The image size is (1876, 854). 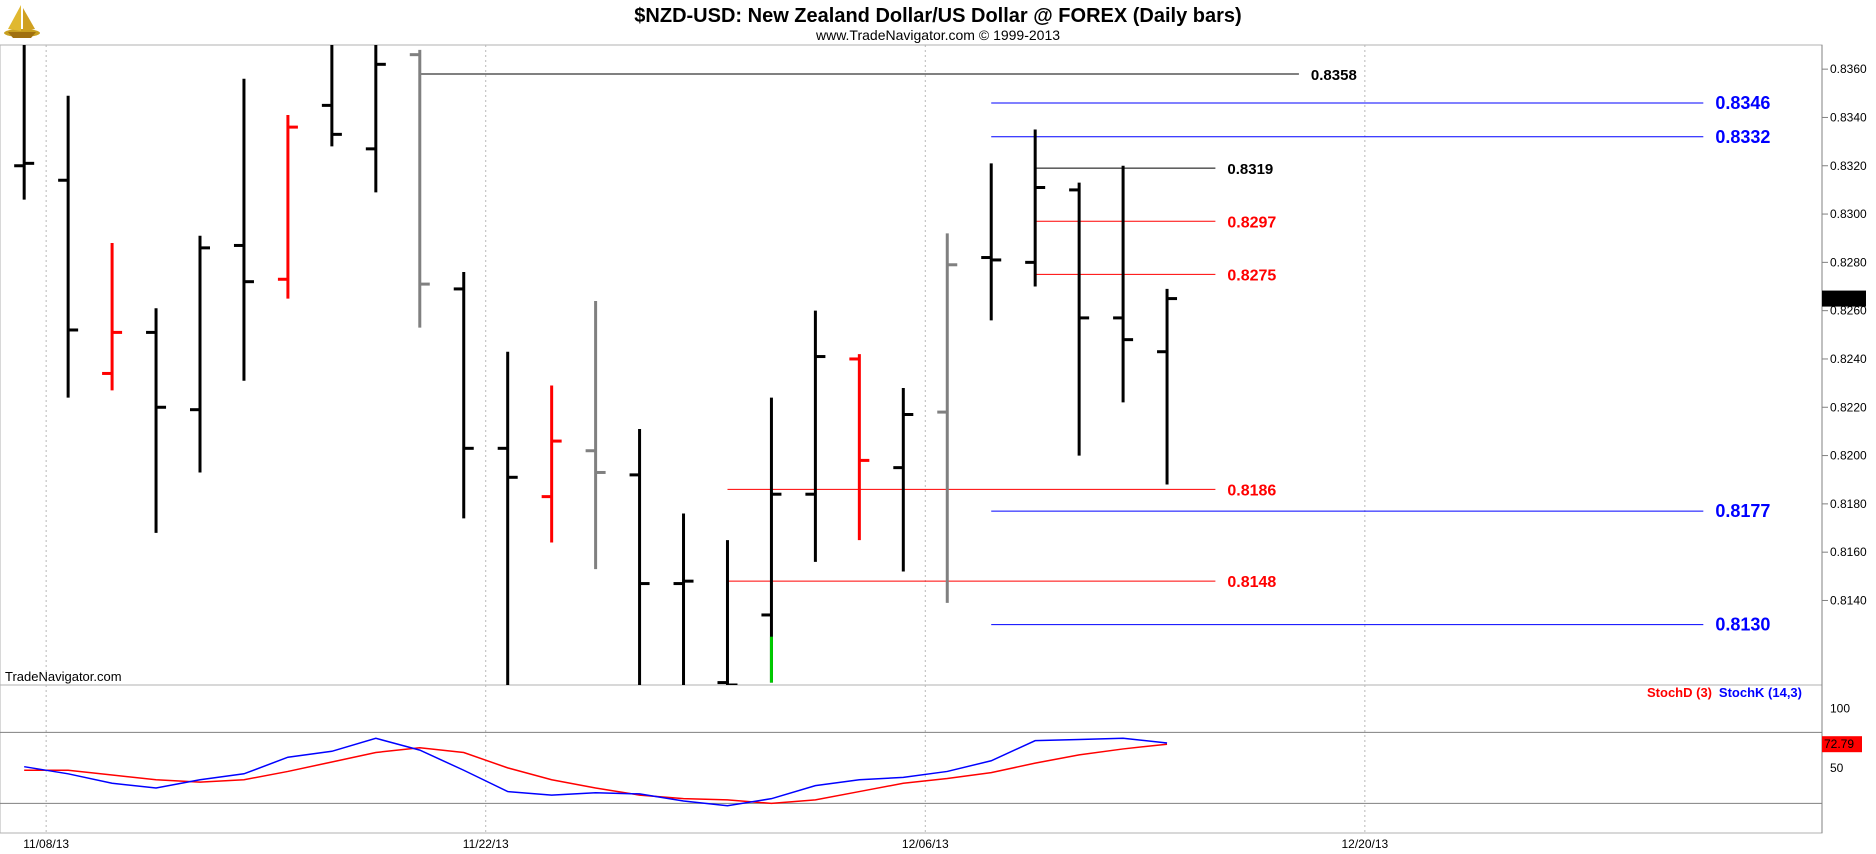 What do you see at coordinates (1848, 69) in the screenshot?
I see `y-tick-label: 0.8360` at bounding box center [1848, 69].